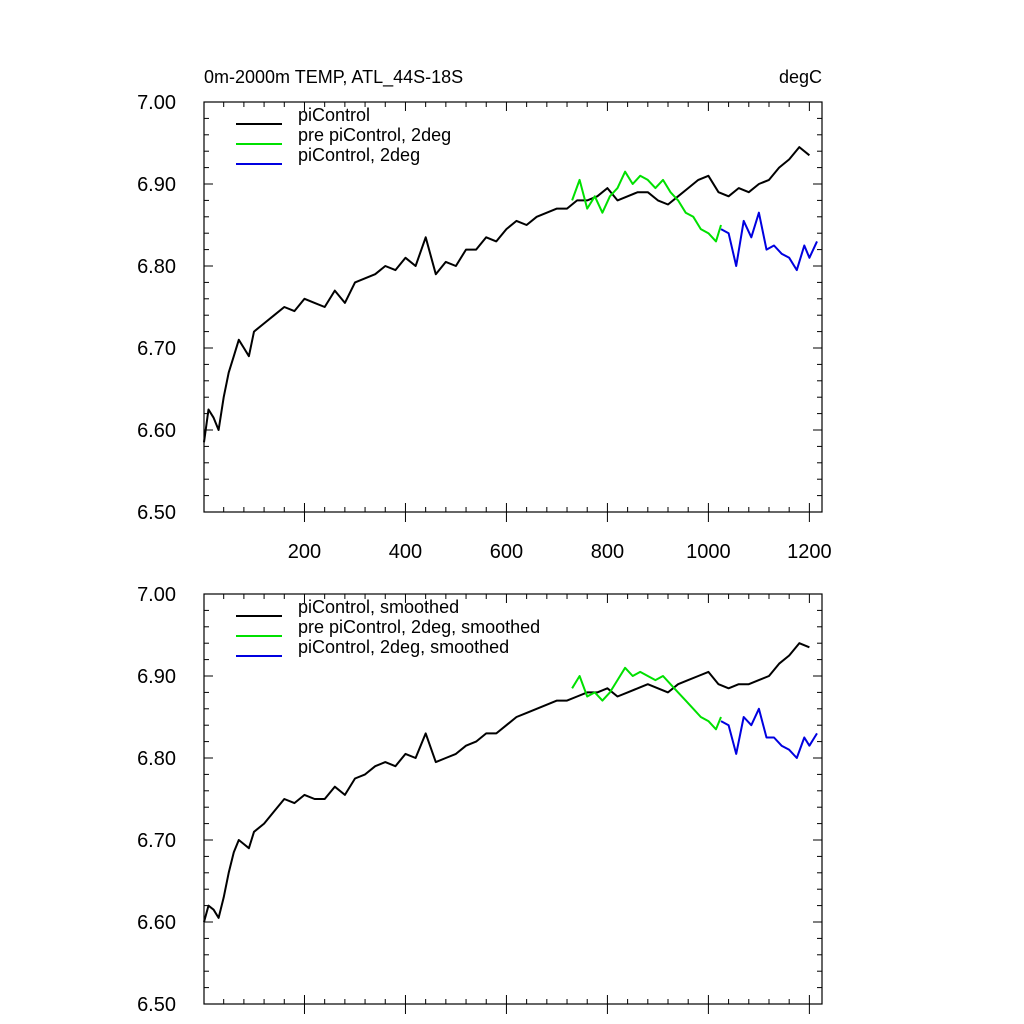 The image size is (1024, 1024). What do you see at coordinates (800, 77) in the screenshot?
I see `units-label: degC` at bounding box center [800, 77].